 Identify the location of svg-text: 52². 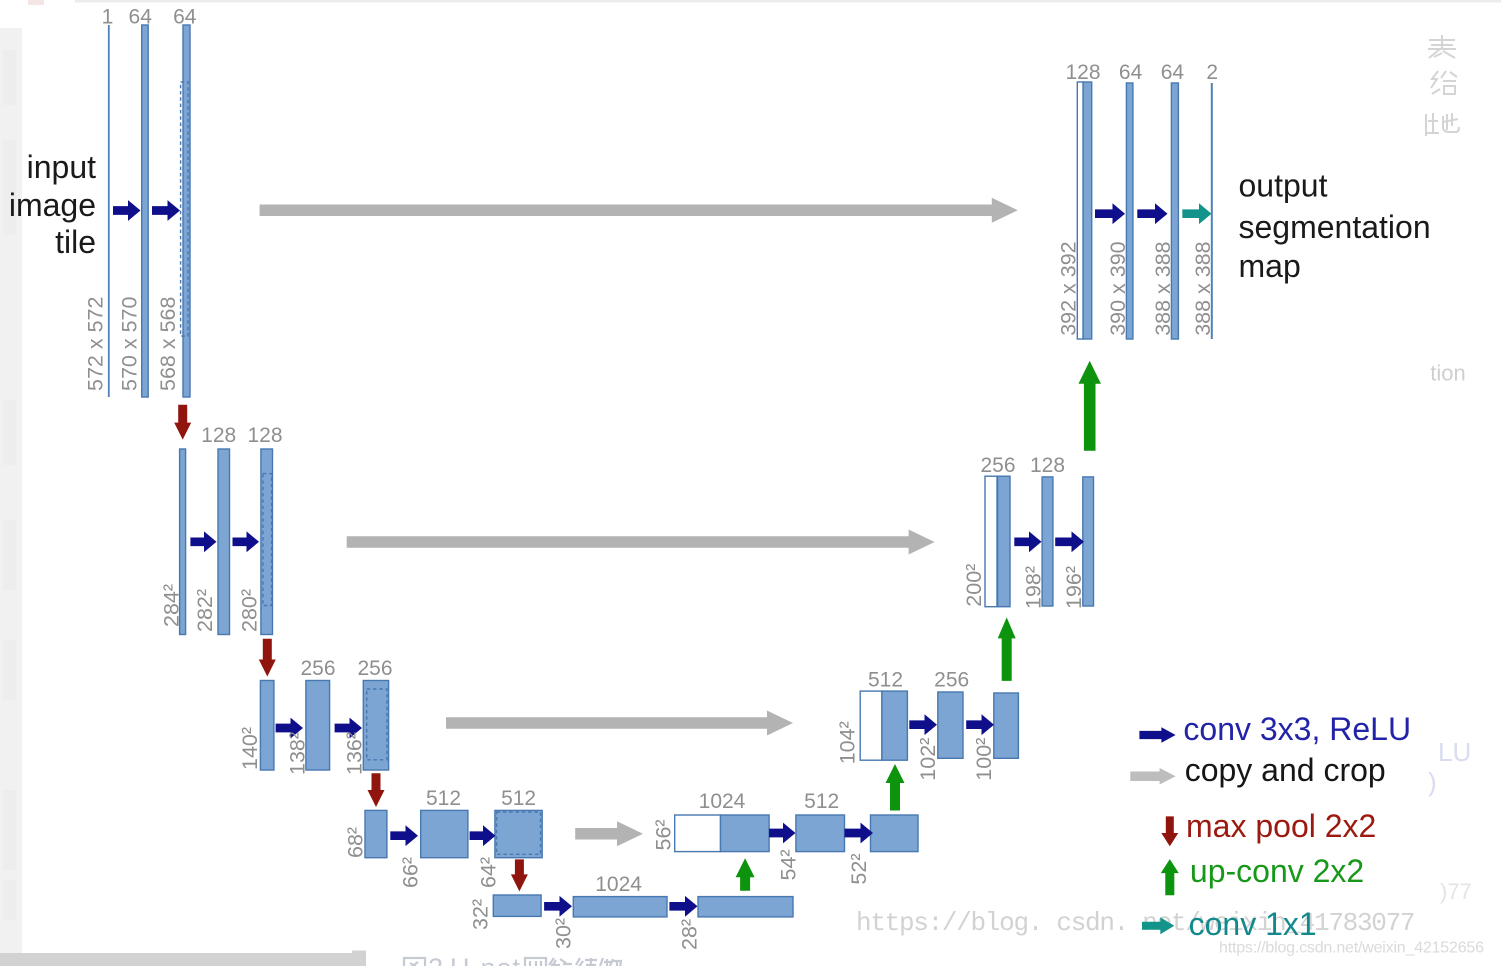
(859, 869).